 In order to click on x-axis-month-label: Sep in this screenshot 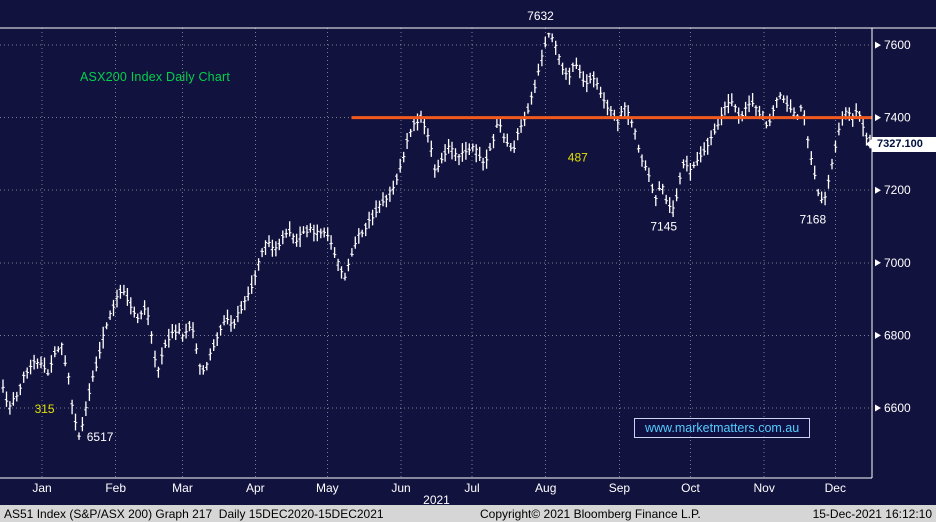, I will do `click(620, 488)`.